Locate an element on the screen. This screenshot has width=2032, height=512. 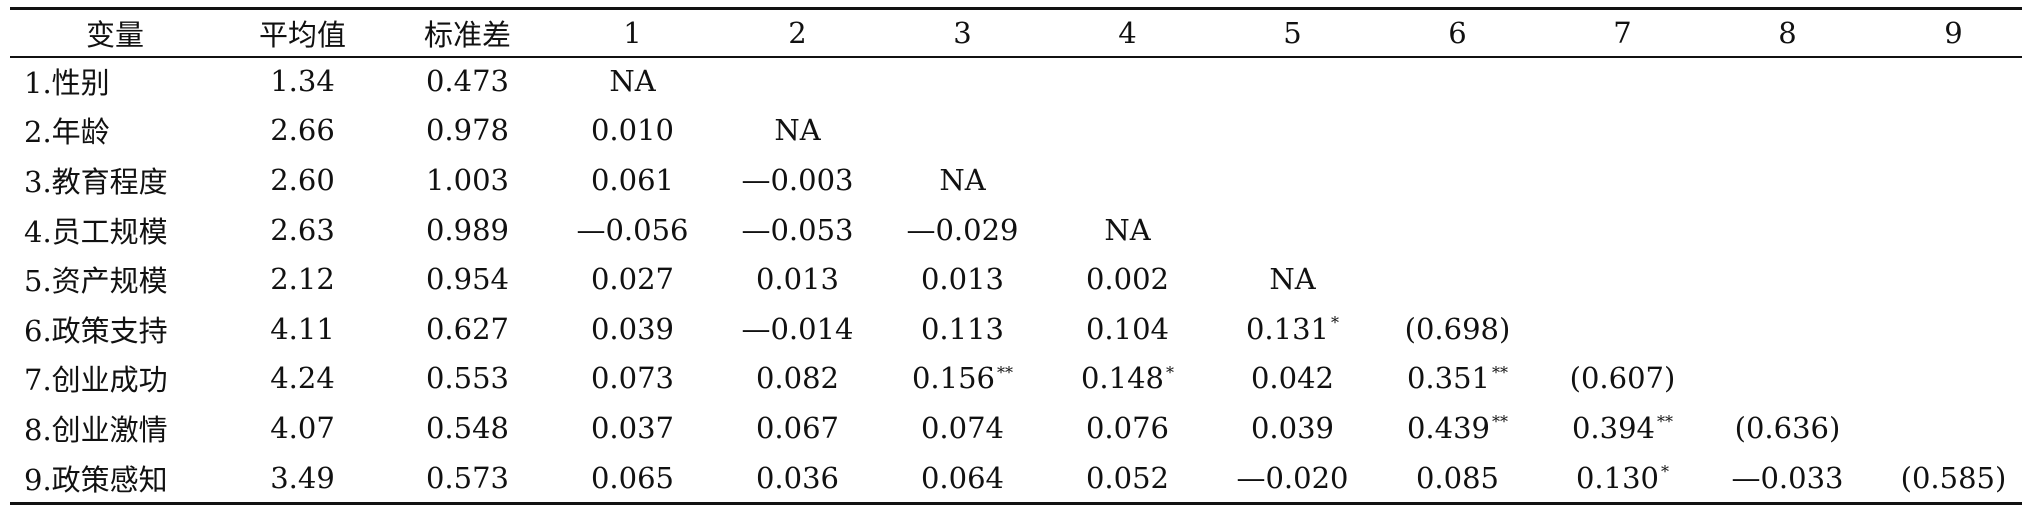
mean-value: 2.12 is located at coordinates (302, 279).